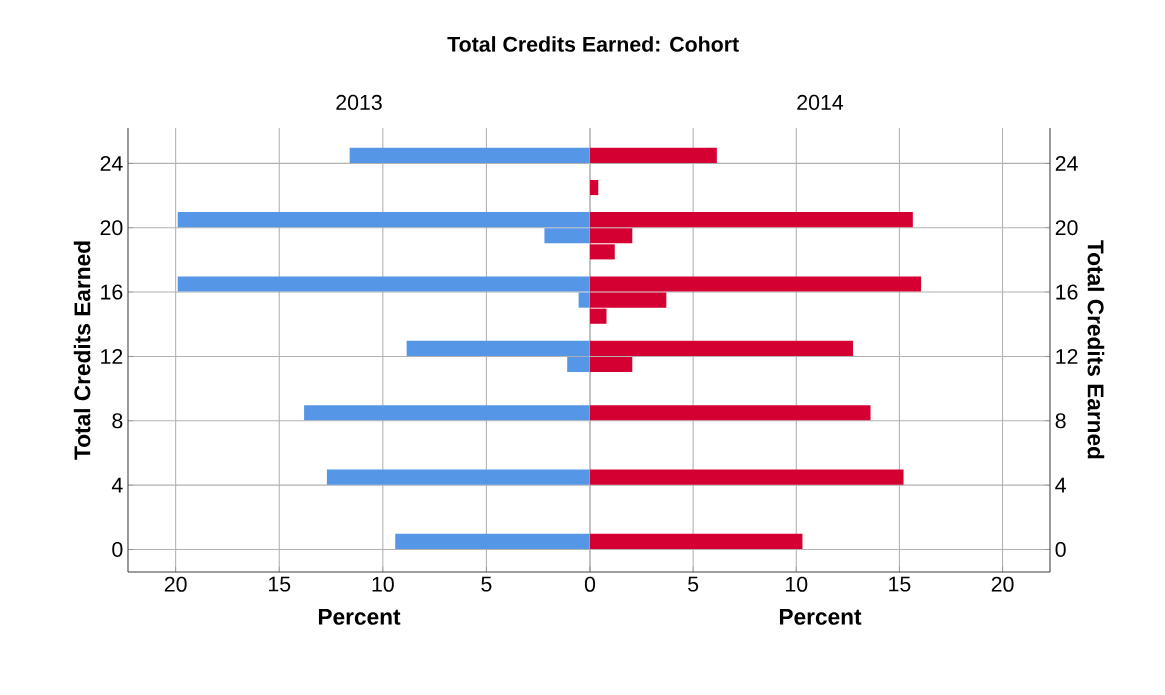 The height and width of the screenshot is (695, 1165). Describe the element at coordinates (590, 584) in the screenshot. I see `x-tick-label: 0` at that location.